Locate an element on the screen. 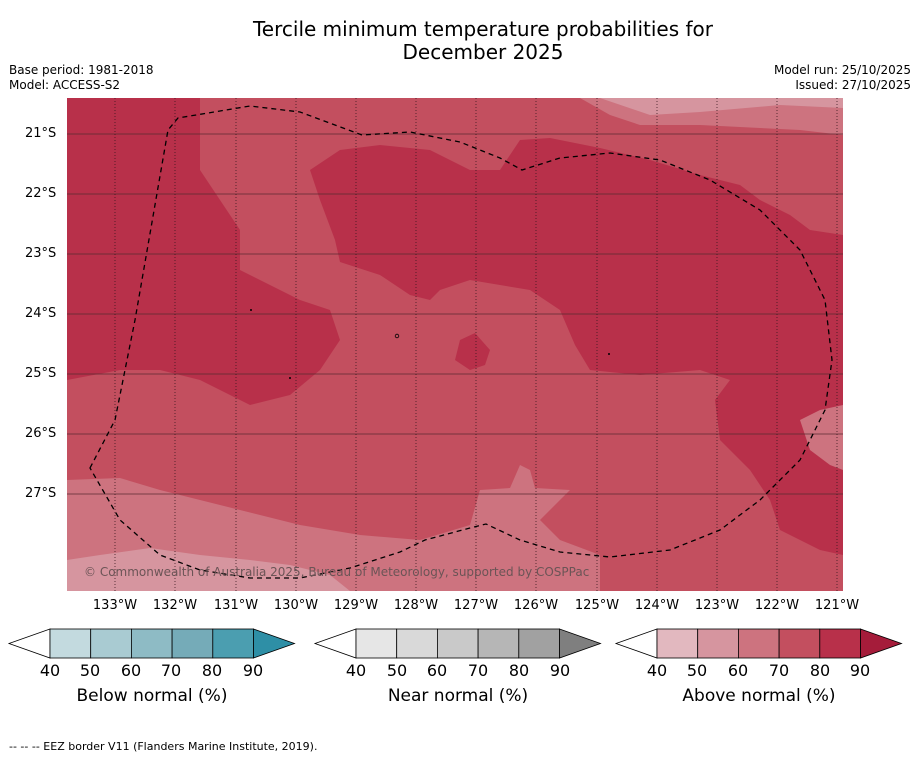 Image resolution: width=919 pixels, height=758 pixels. lat-label: 24°S is located at coordinates (41, 313).